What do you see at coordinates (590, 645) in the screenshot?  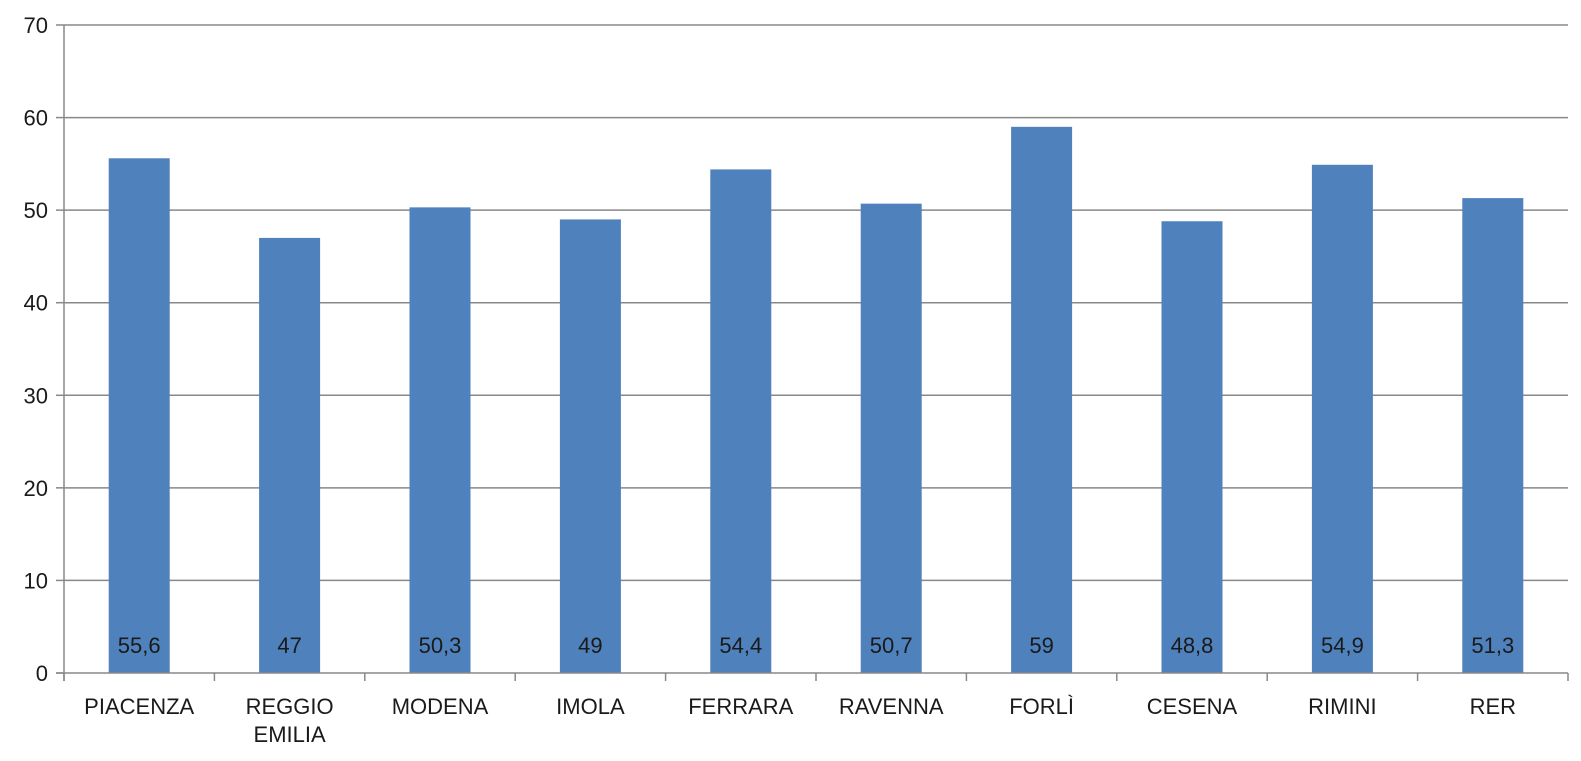 I see `data-label: 49` at bounding box center [590, 645].